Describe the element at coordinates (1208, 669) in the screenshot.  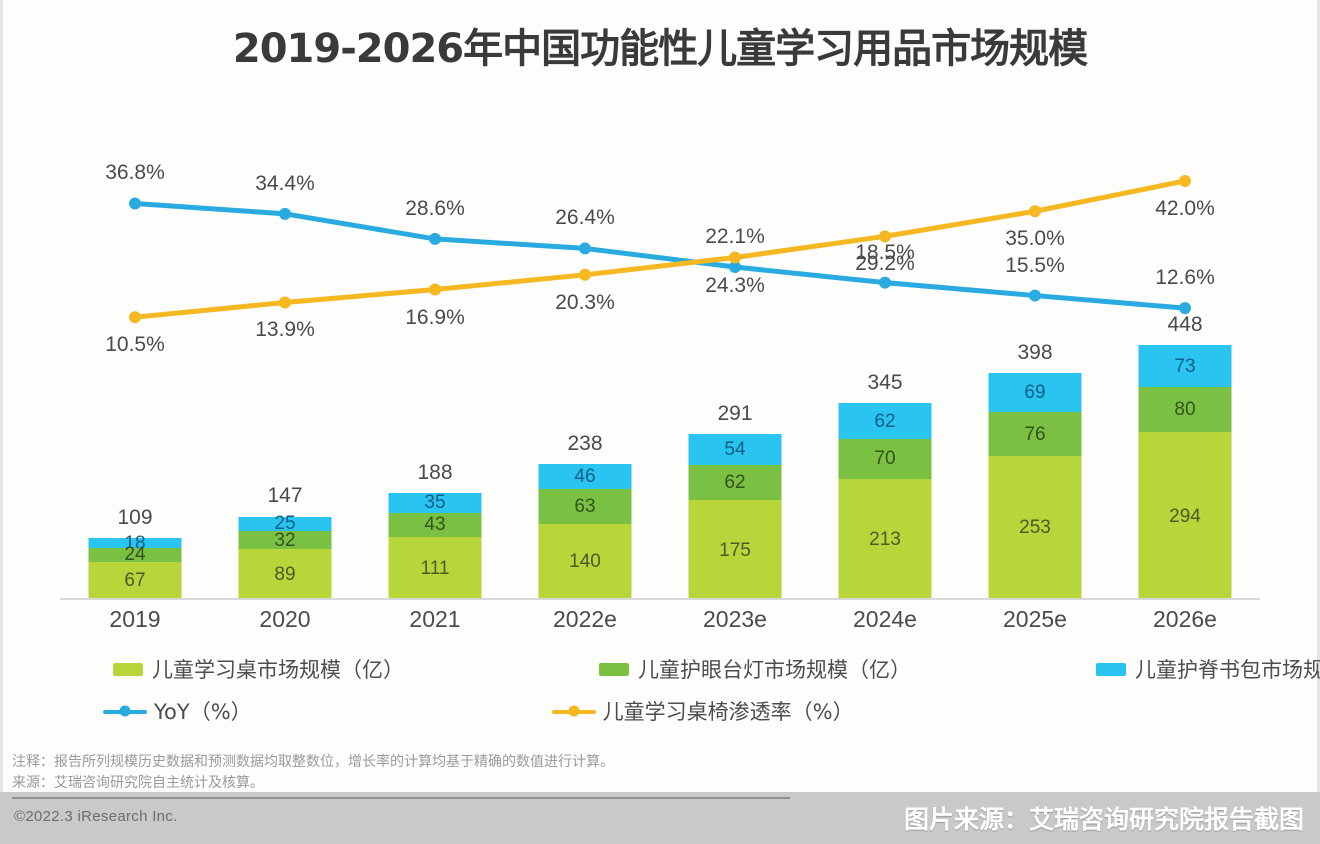
I see `legend-item-bar-2: 儿童护脊书包市场规模（亿）` at that location.